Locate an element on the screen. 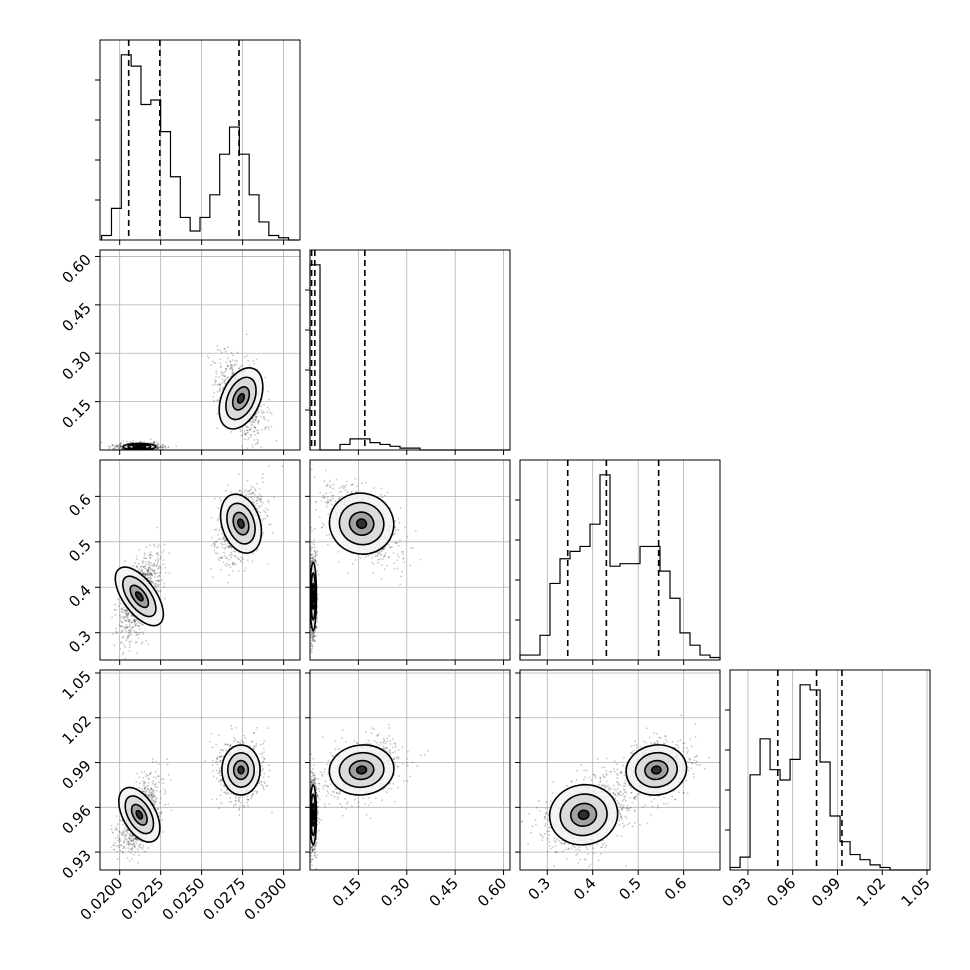 The width and height of the screenshot is (970, 970). scatter-points is located at coordinates (197, 562).